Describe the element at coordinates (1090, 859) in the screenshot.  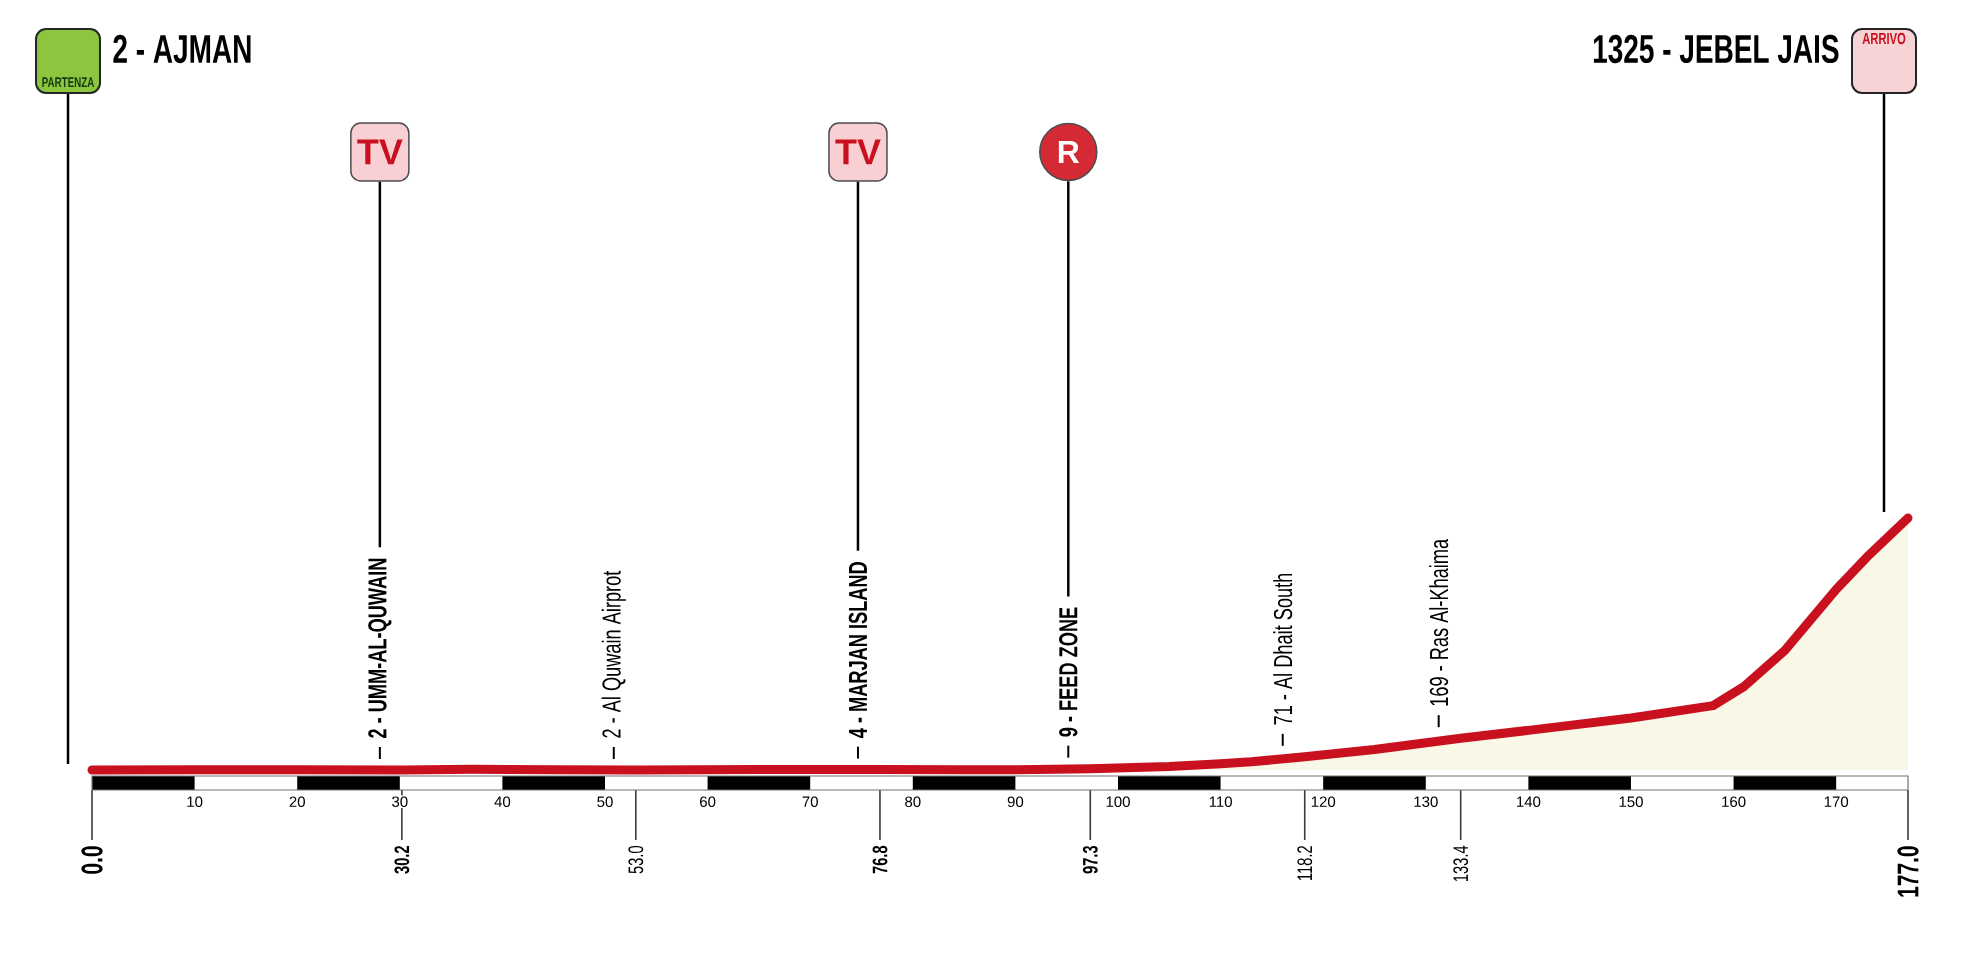
I see `x2-tick-label: 97.3` at that location.